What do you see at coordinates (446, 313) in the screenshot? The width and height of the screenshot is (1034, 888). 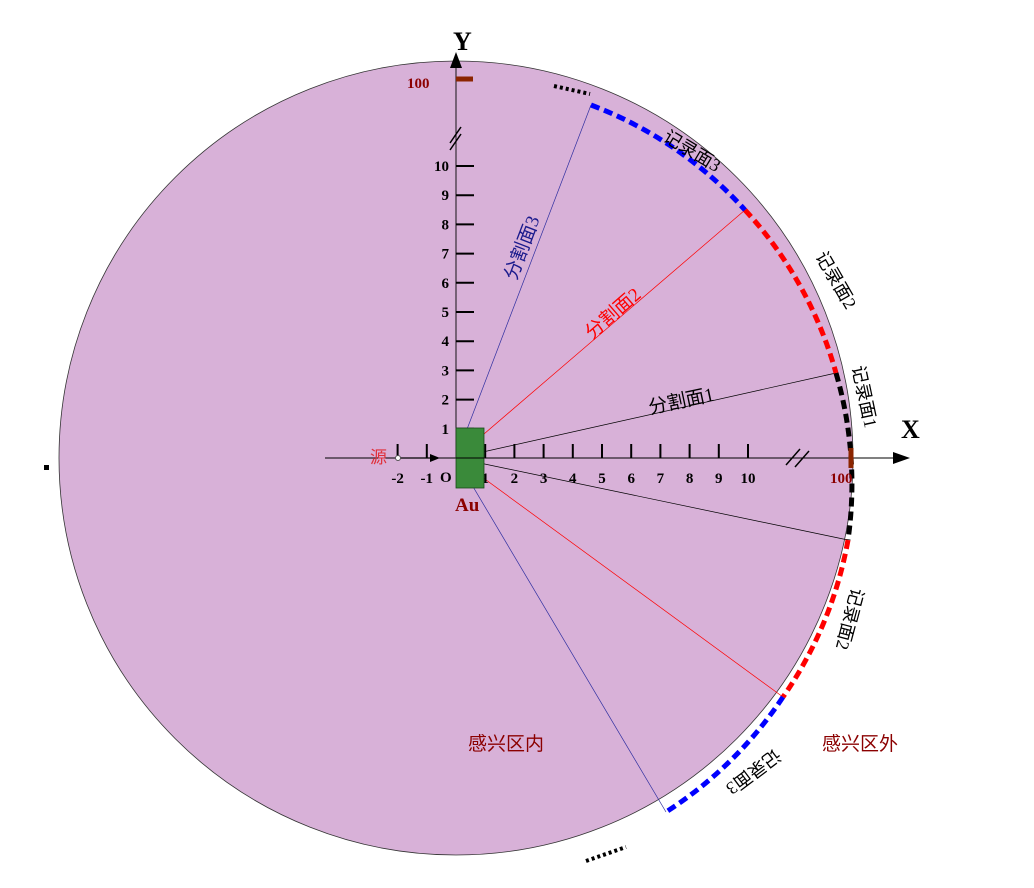 I see `y-tick-label: 5` at bounding box center [446, 313].